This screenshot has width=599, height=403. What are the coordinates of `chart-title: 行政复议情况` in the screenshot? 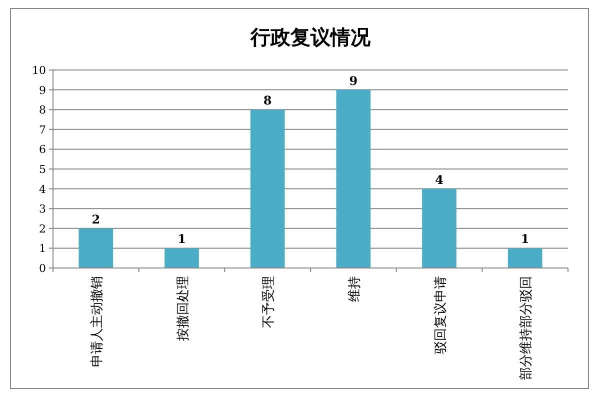 It's located at (311, 37).